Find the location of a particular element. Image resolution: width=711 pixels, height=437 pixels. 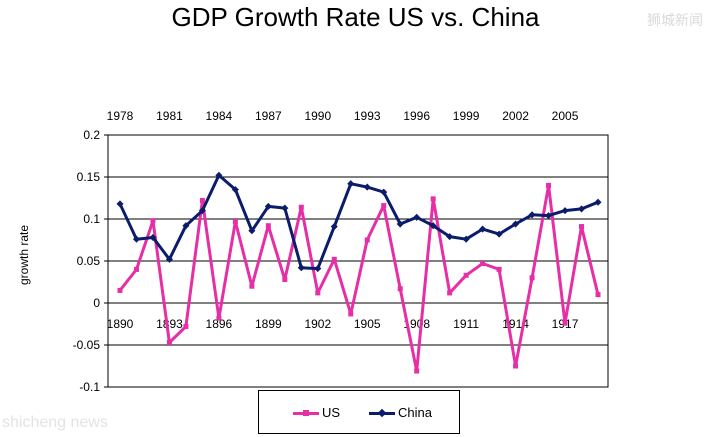

legend-item-us: US is located at coordinates (316, 412).